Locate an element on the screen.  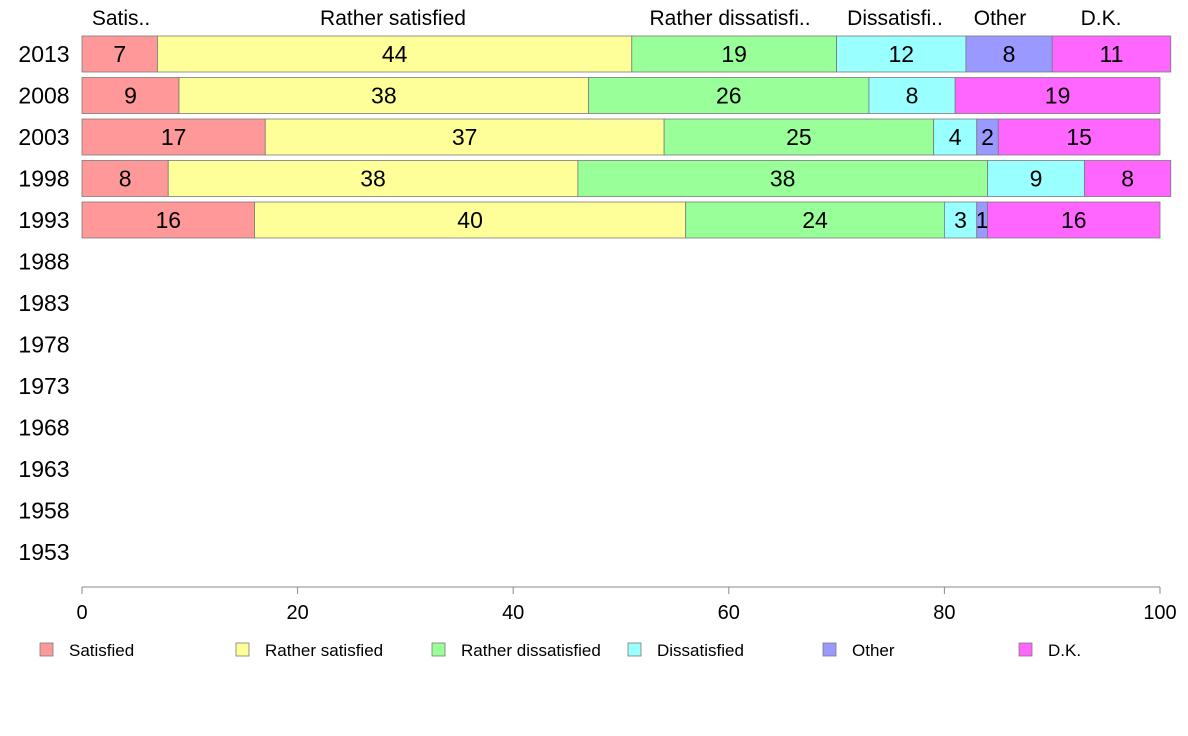
bar-1998-rather-satisfied is located at coordinates (373, 178).